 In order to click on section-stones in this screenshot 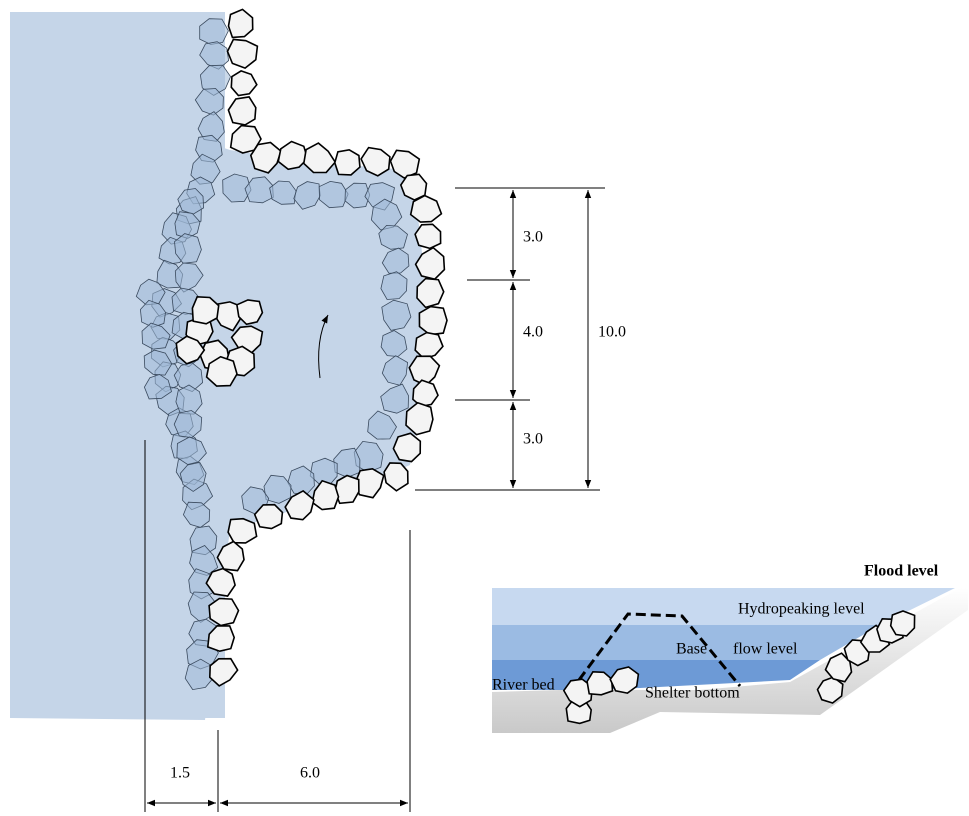, I will do `click(739, 667)`.